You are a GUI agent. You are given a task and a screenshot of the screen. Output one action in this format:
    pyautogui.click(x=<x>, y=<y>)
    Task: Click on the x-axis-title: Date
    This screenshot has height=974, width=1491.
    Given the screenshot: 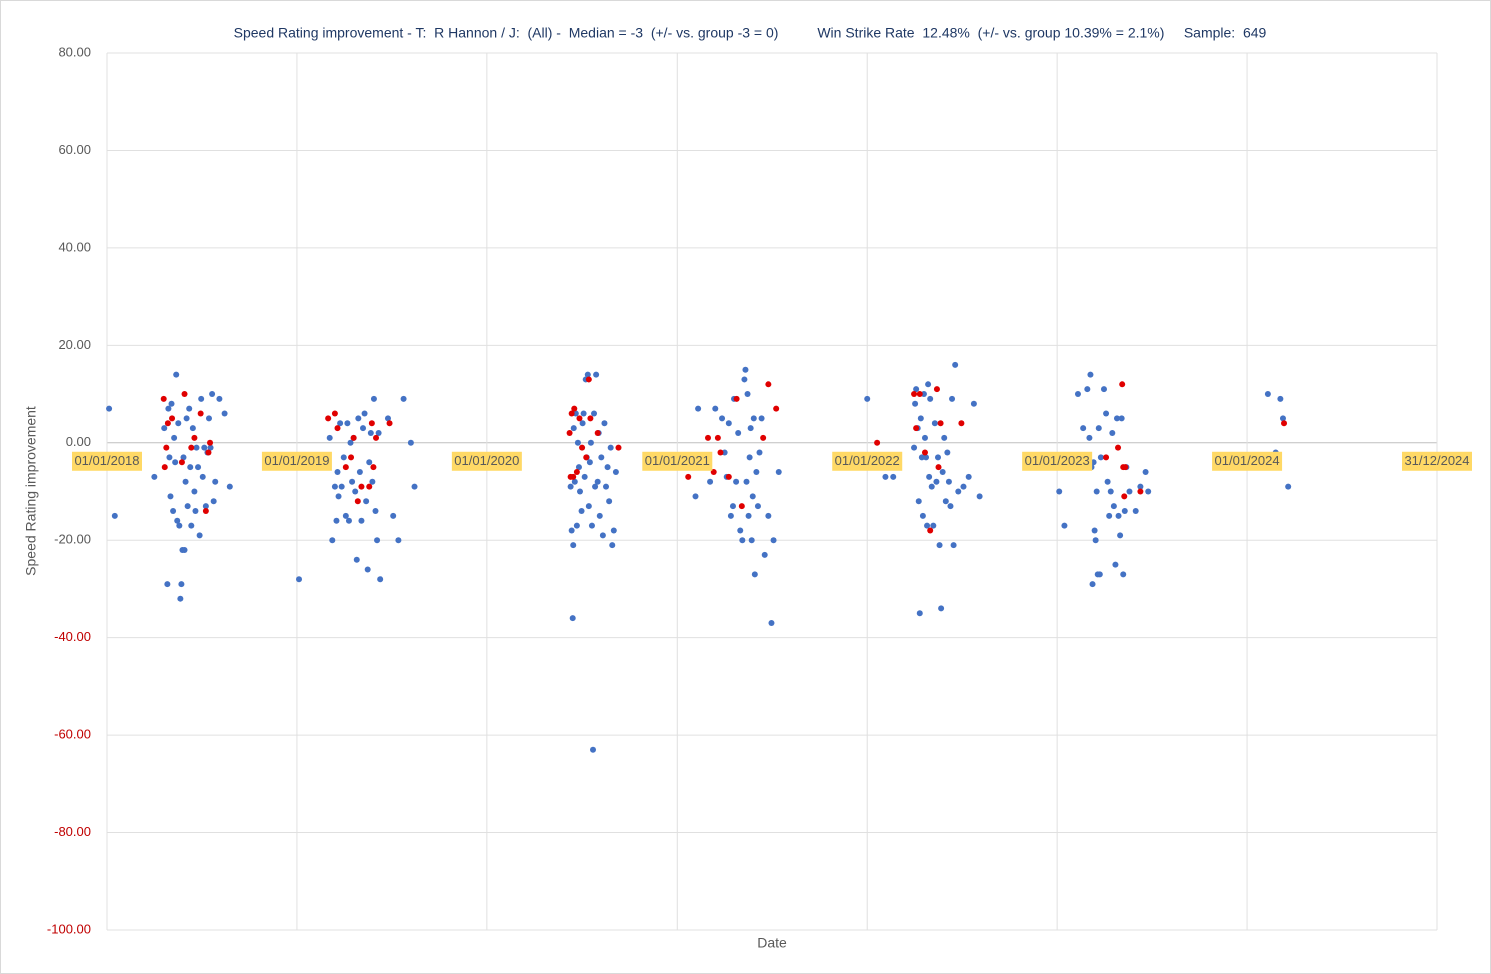 What is the action you would take?
    pyautogui.click(x=772, y=943)
    